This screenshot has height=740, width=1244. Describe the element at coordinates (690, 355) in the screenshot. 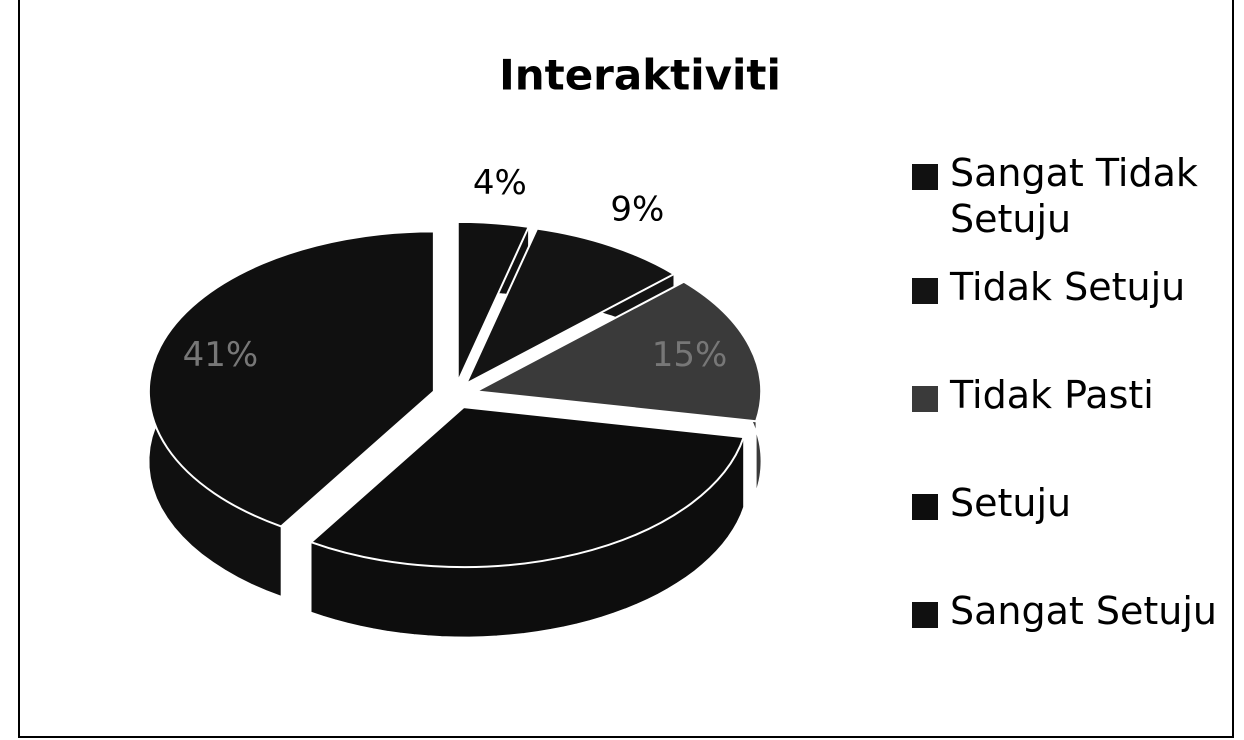

I see `value-label: 15%` at that location.